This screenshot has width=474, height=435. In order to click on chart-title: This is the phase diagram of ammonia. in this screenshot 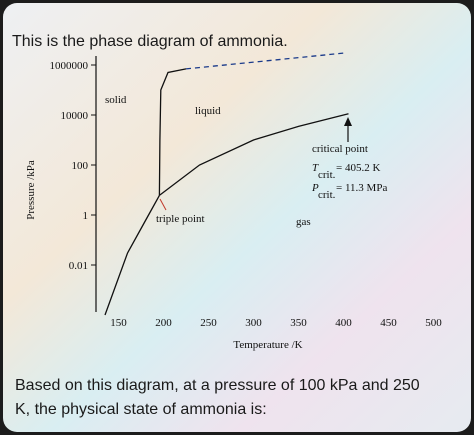, I will do `click(150, 41)`.